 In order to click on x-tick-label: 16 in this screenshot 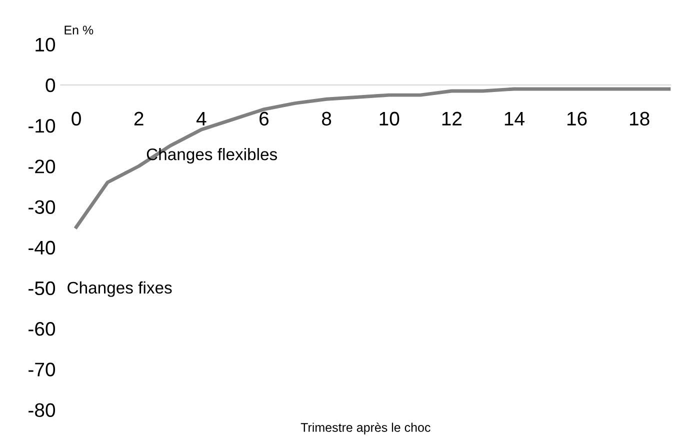, I will do `click(577, 119)`.